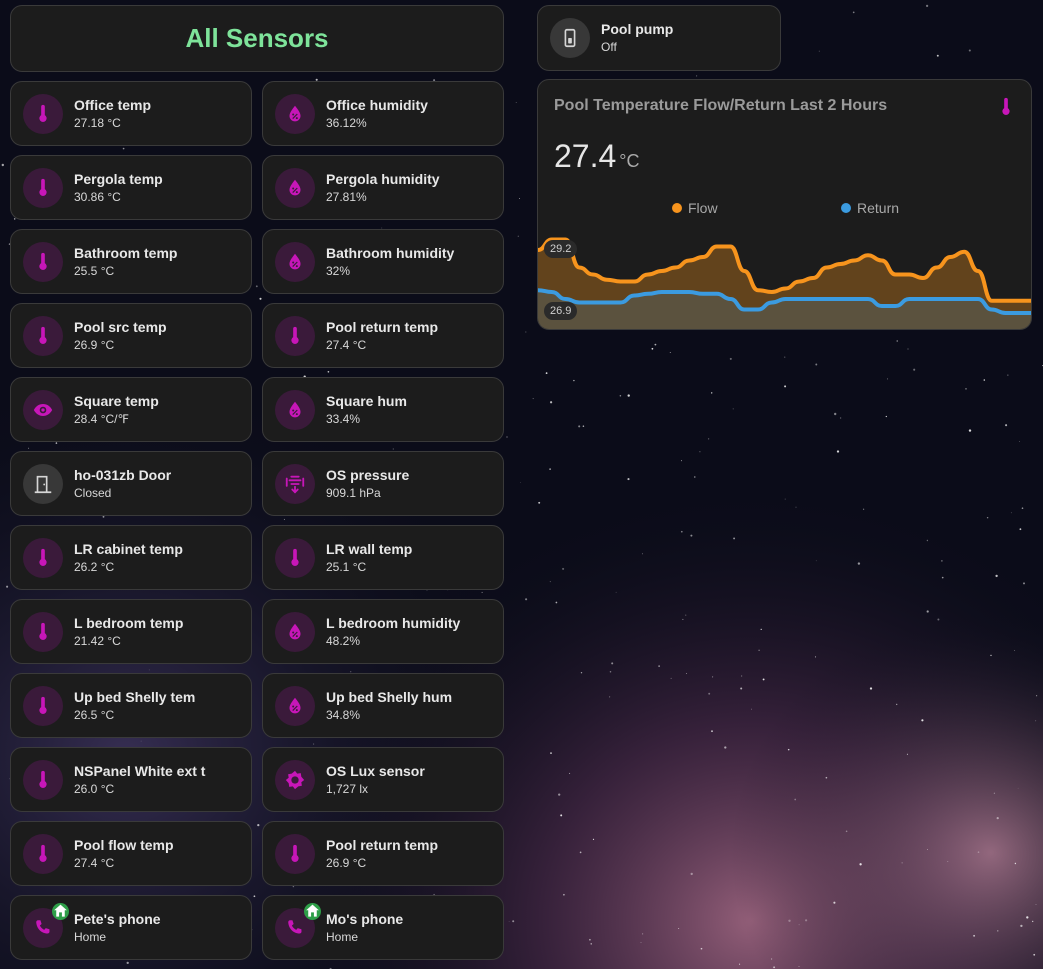 This screenshot has width=1043, height=969. Describe the element at coordinates (129, 622) in the screenshot. I see `tile-name: L bedroom temp` at that location.